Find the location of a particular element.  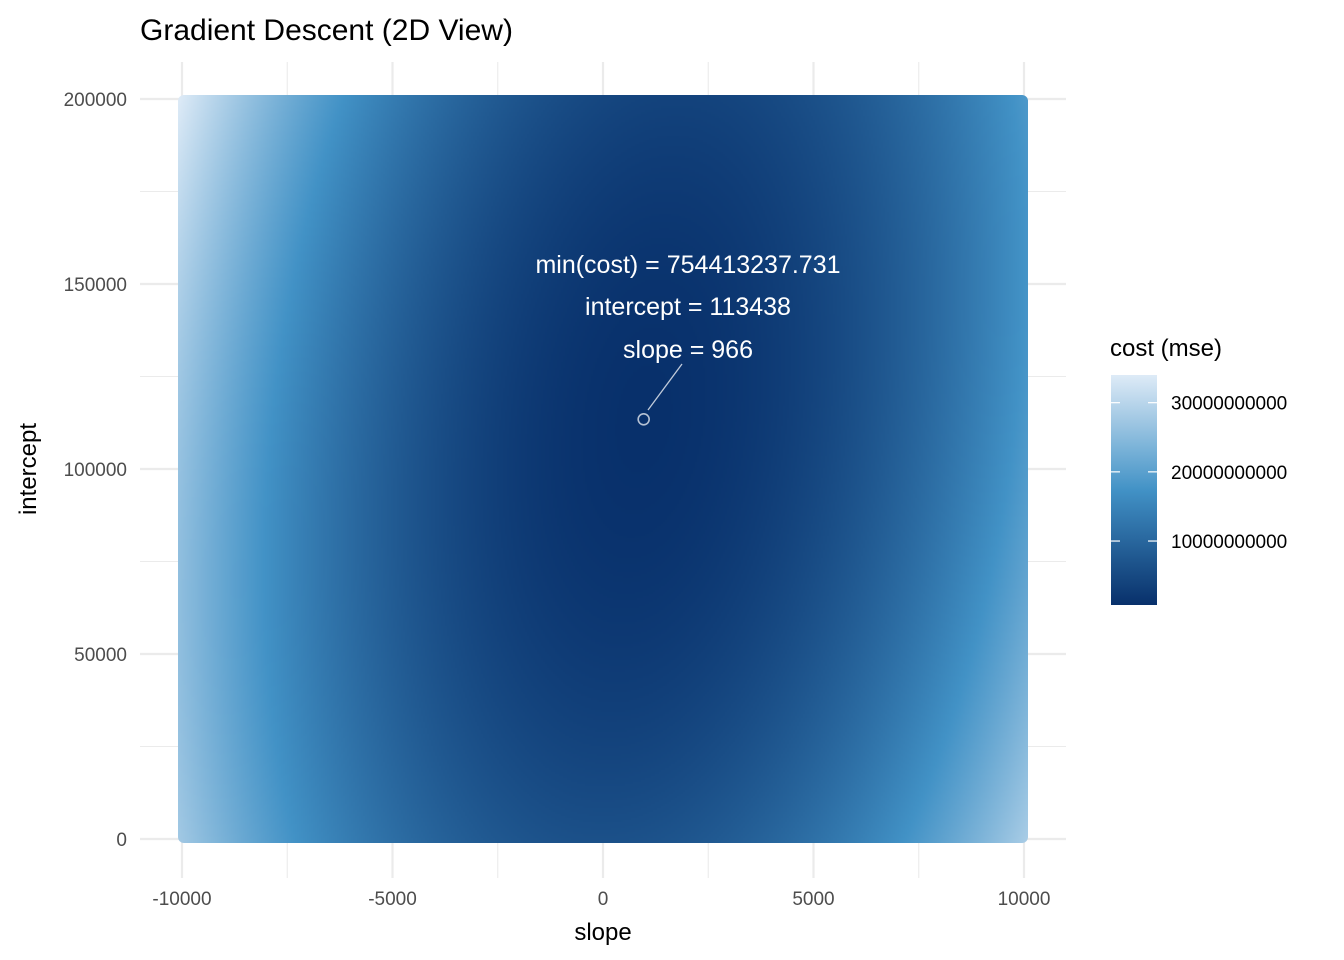

legend-tick-label: 20000000000 is located at coordinates (1229, 473).